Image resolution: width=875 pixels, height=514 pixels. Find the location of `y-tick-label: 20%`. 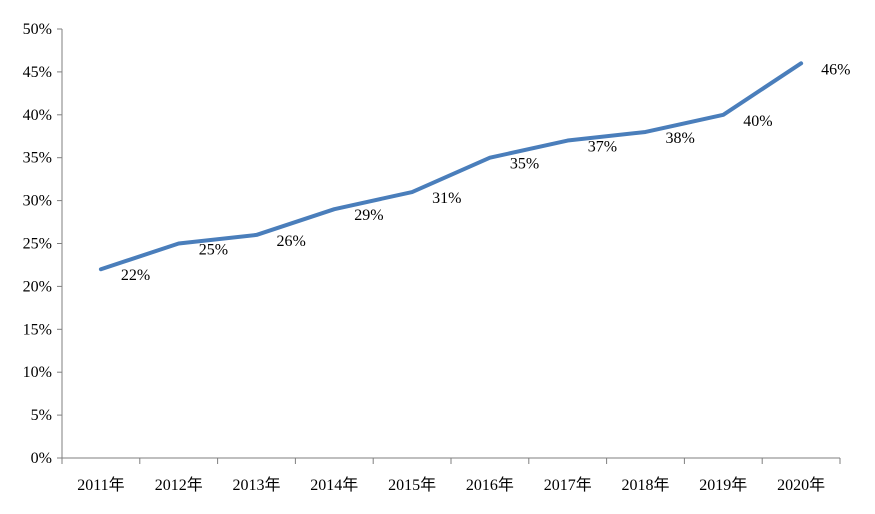

y-tick-label: 20% is located at coordinates (37, 286).